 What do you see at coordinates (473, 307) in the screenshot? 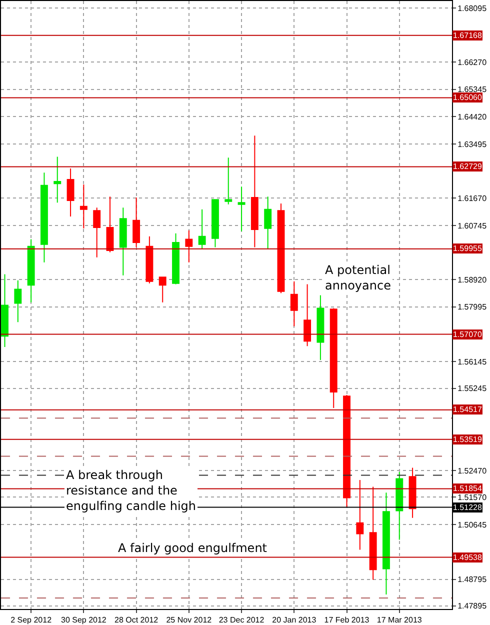
I see `y-tick-label: 1.57995` at bounding box center [473, 307].